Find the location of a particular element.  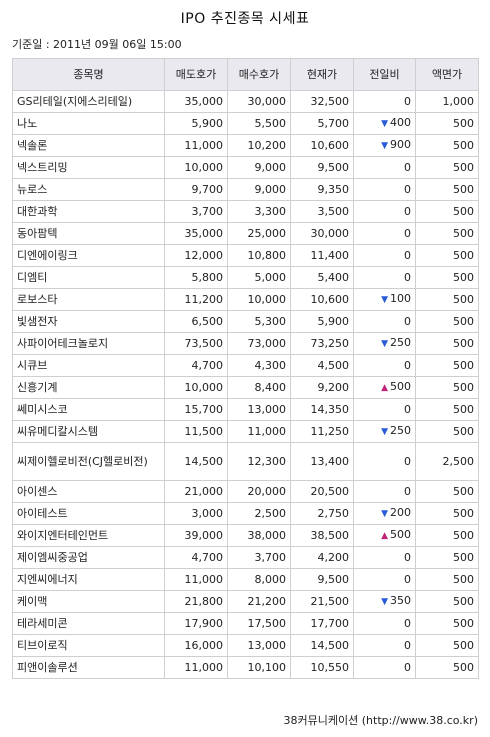

stock-name: 아이테스트 is located at coordinates (88, 513).